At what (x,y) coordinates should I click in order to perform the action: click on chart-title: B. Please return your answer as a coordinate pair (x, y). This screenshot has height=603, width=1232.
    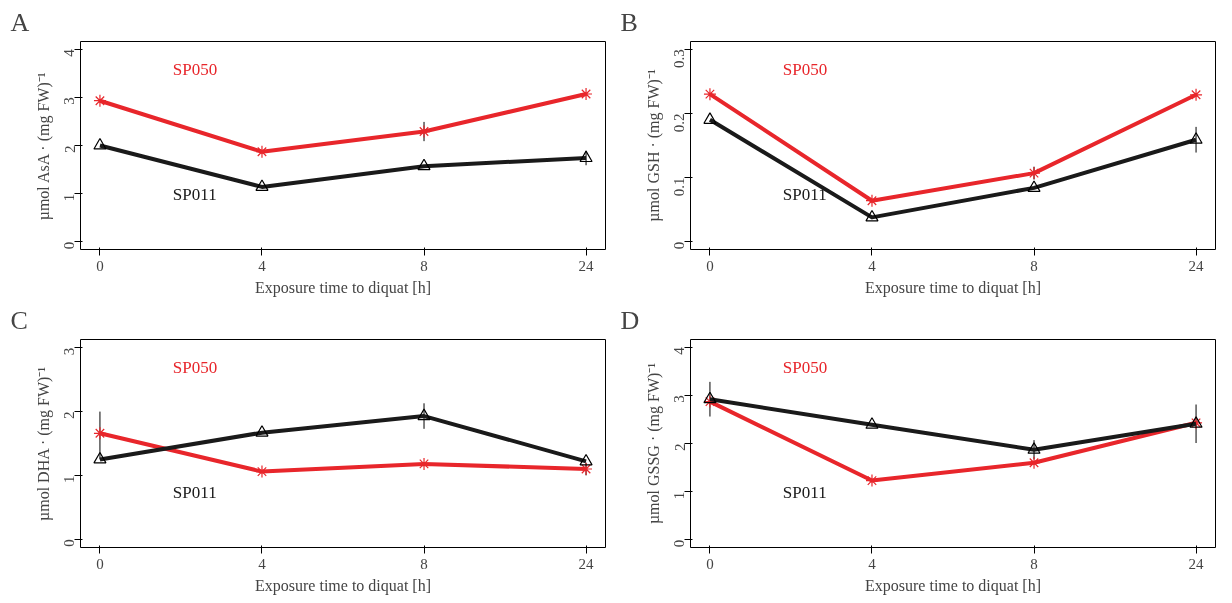
    Looking at the image, I should click on (629, 22).